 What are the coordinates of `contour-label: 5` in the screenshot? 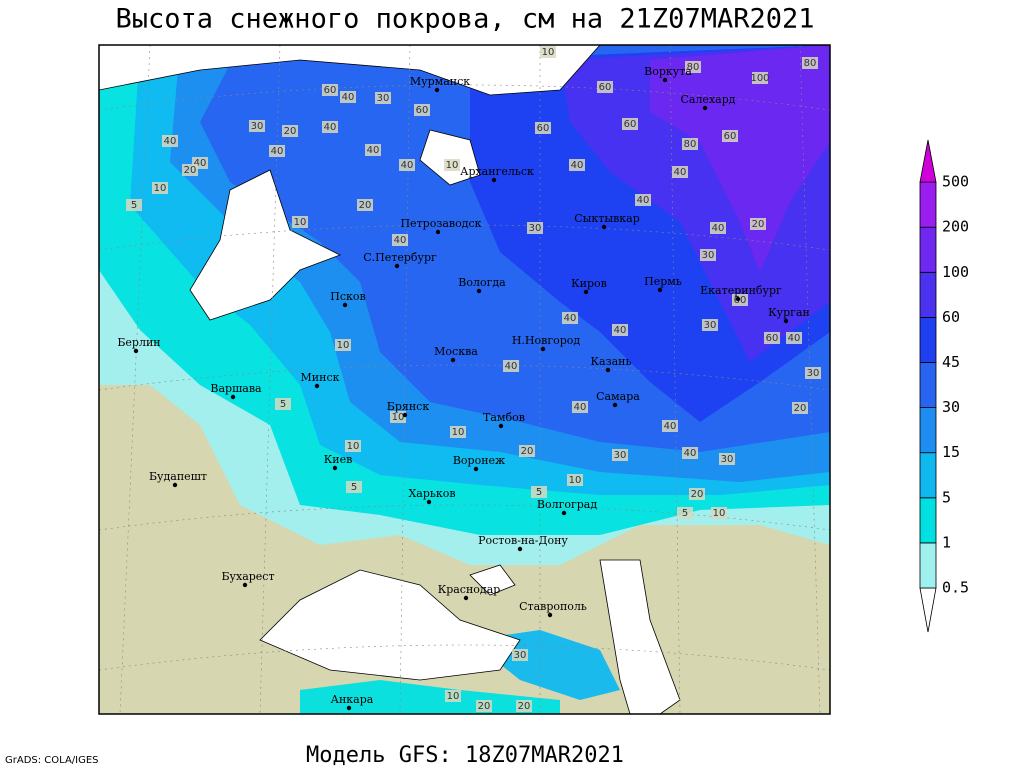 It's located at (354, 487).